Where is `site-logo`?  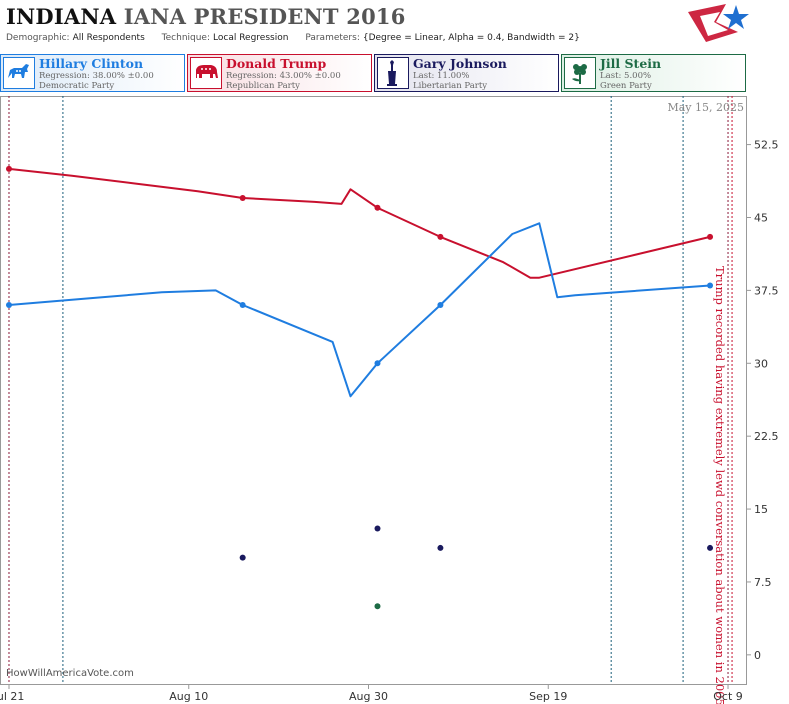 site-logo is located at coordinates (718, 23).